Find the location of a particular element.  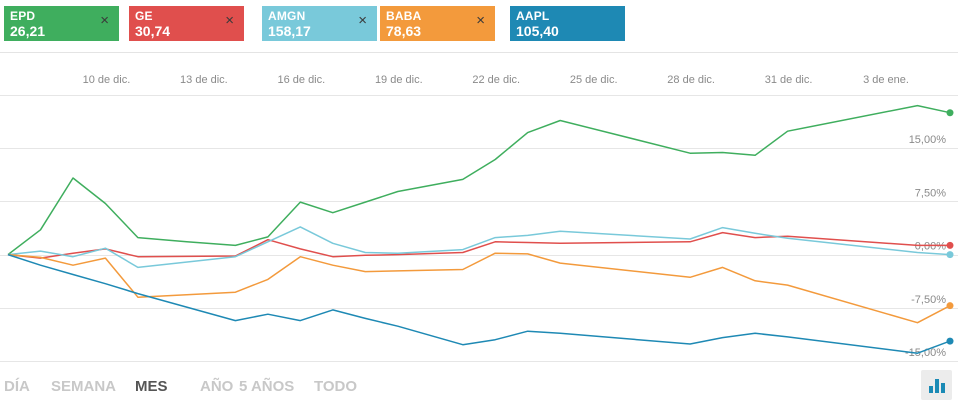

range-tab: DÍA is located at coordinates (17, 386).